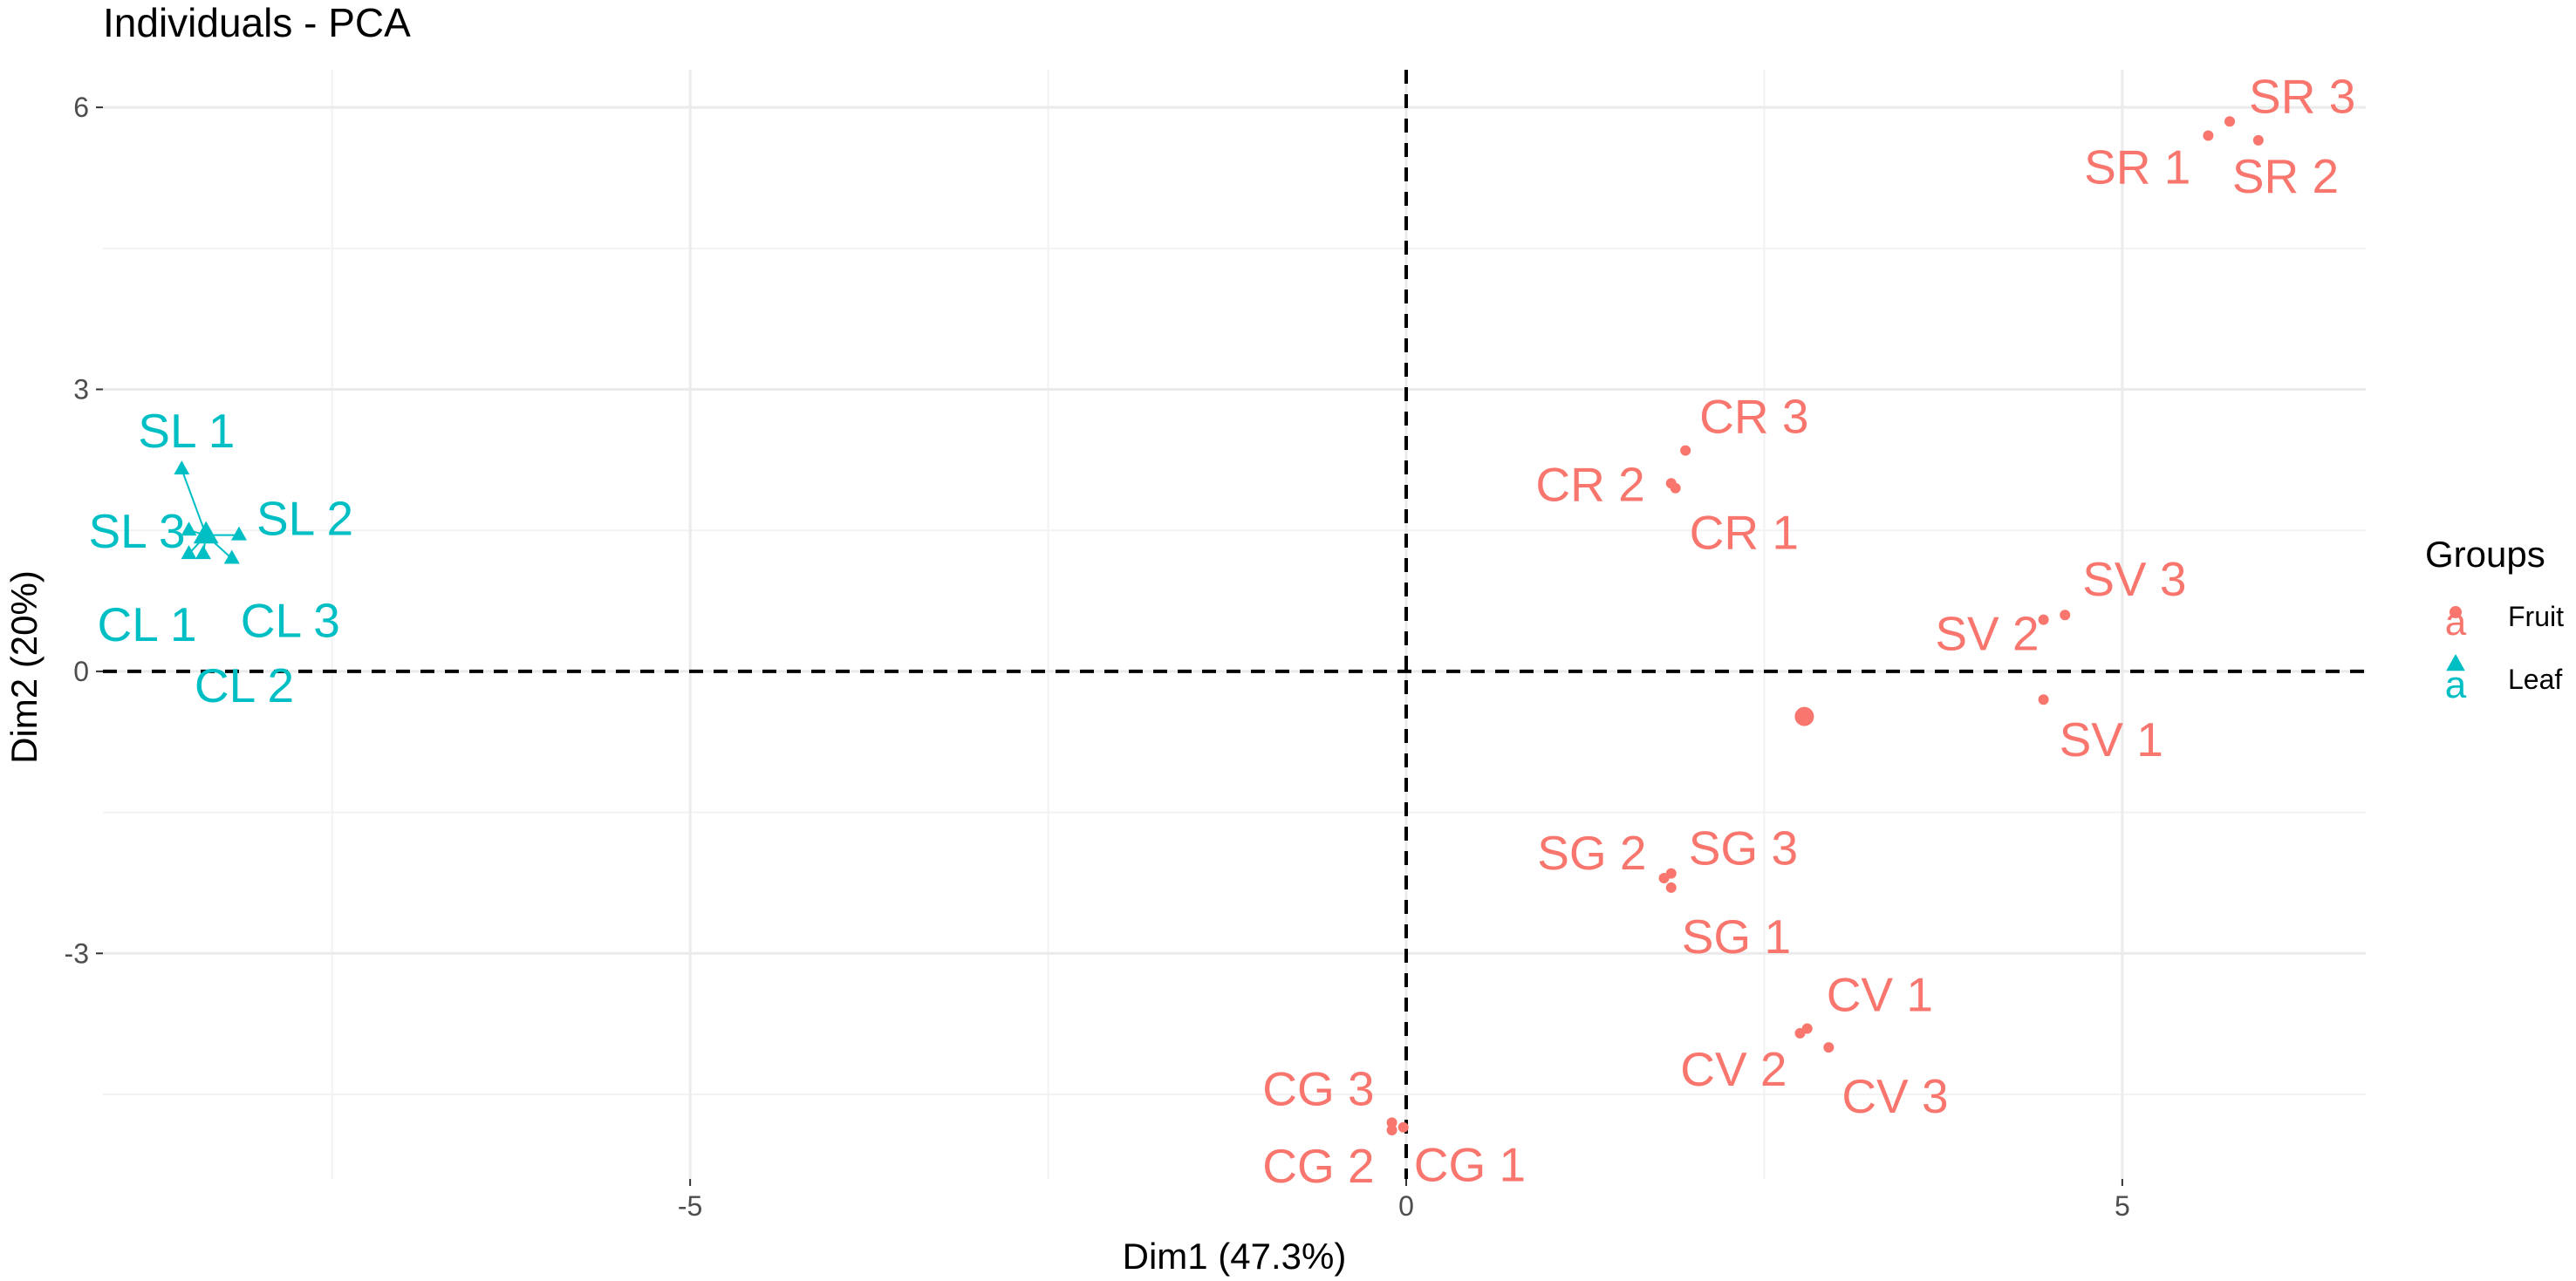  I want to click on x-tick-label: 5, so click(2122, 1206).